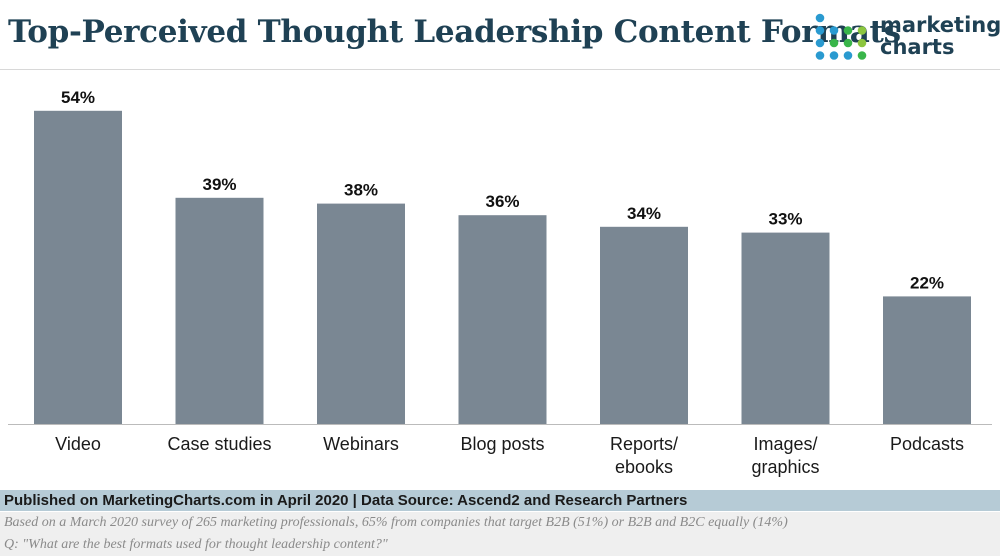 This screenshot has width=1000, height=556. What do you see at coordinates (644, 455) in the screenshot?
I see `category-label-4: Reports/ebooks` at bounding box center [644, 455].